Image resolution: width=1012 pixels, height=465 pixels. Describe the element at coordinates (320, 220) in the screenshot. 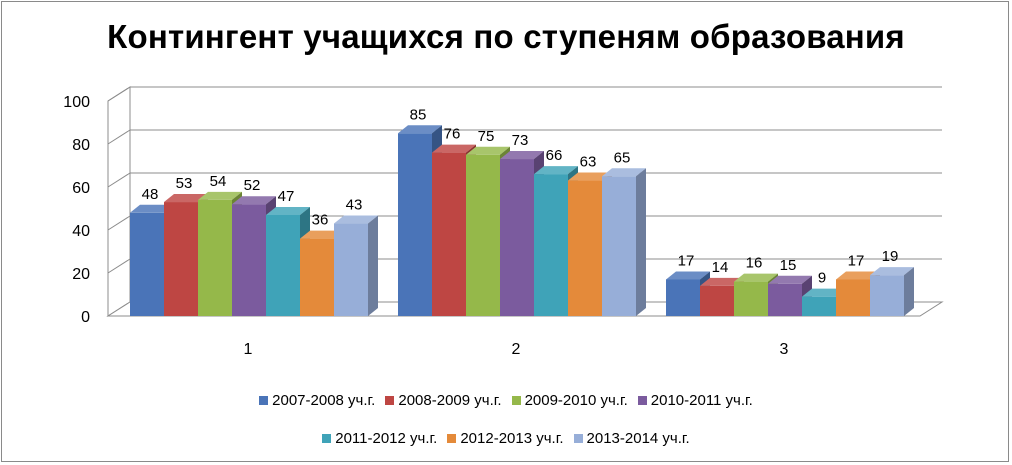

I see `data-label: 36` at that location.